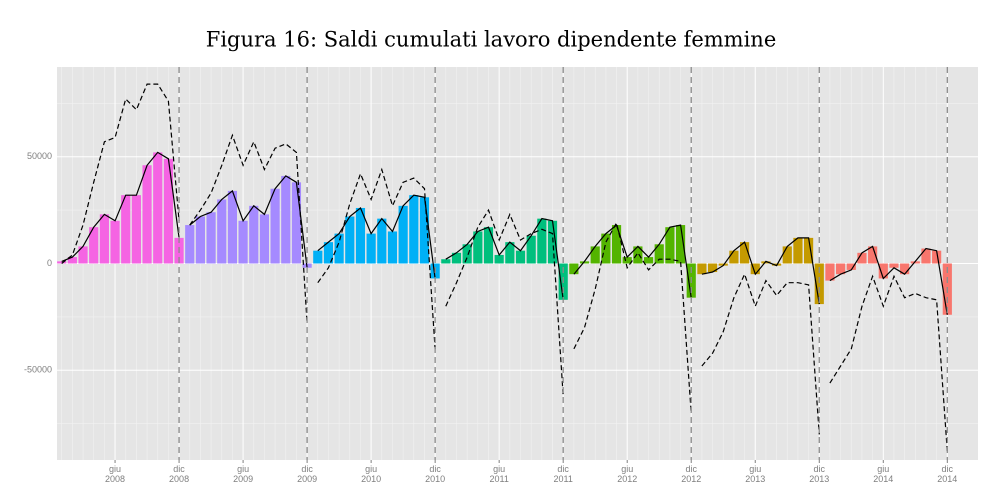  Describe the element at coordinates (691, 474) in the screenshot. I see `x-tick-label: dic 2012` at that location.